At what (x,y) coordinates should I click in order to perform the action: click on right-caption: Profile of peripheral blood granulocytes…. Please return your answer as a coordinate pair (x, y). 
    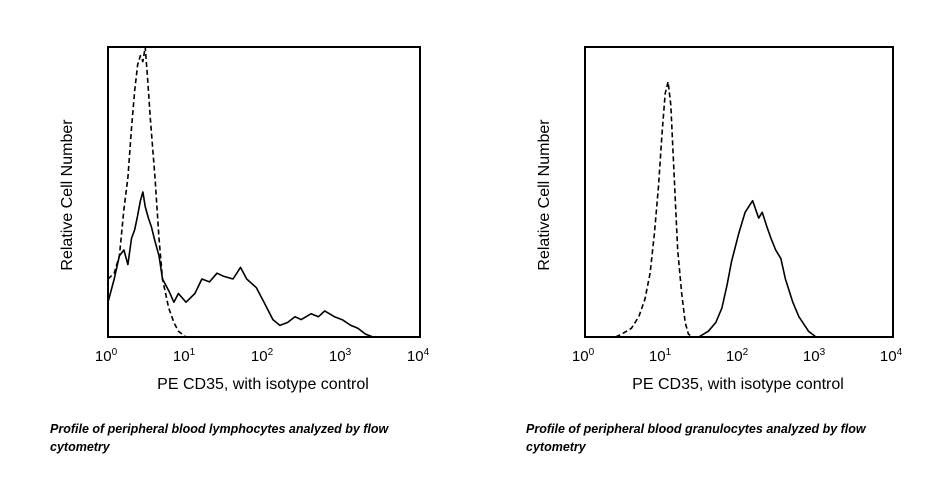
    Looking at the image, I should click on (696, 438).